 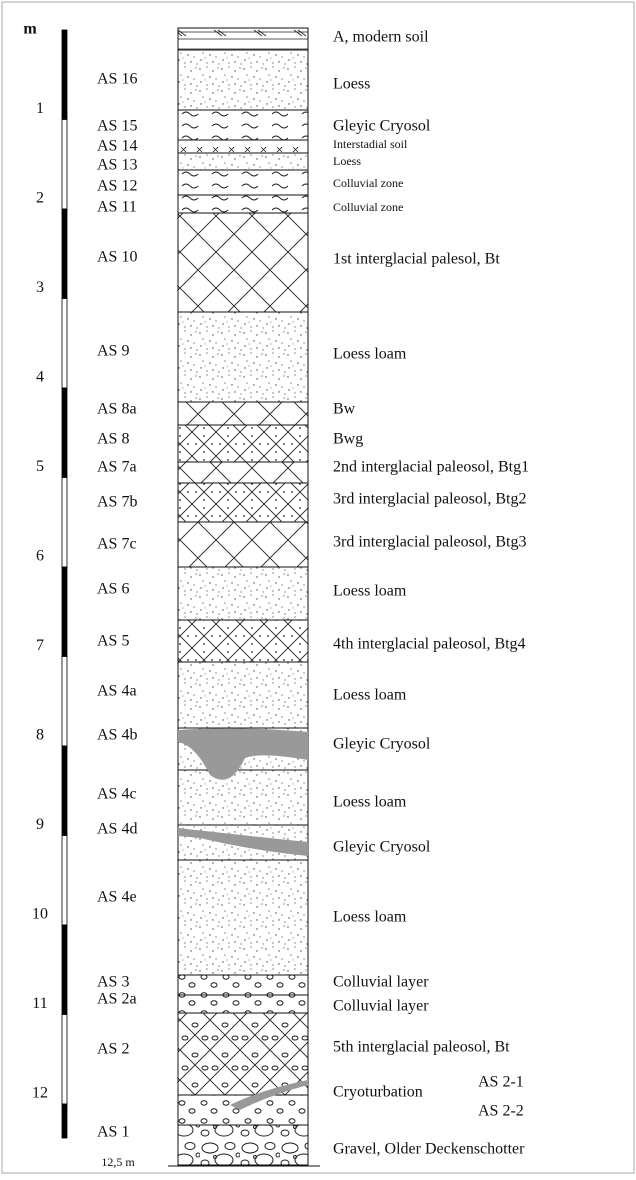 I want to click on sublayer-code: AS 2-2, so click(x=501, y=1111).